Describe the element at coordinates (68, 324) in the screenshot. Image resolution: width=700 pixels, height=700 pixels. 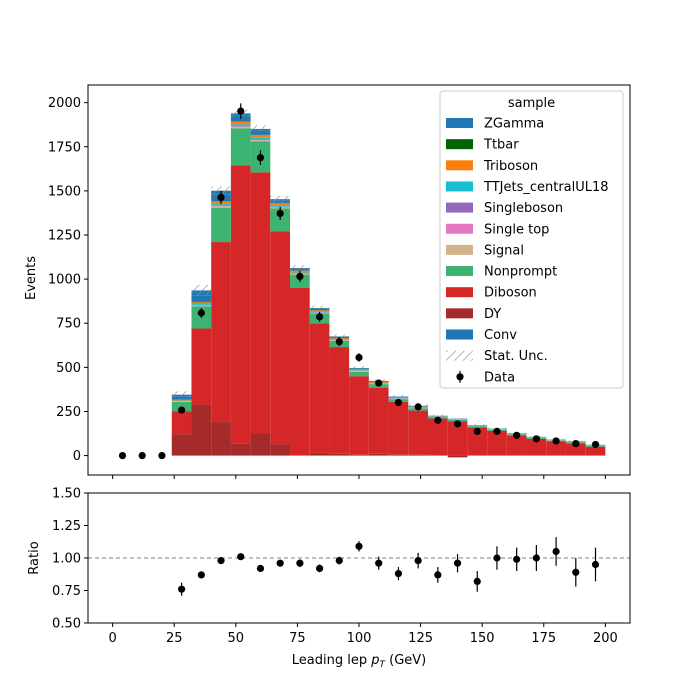
I see `main-y-tick-label: 750` at that location.